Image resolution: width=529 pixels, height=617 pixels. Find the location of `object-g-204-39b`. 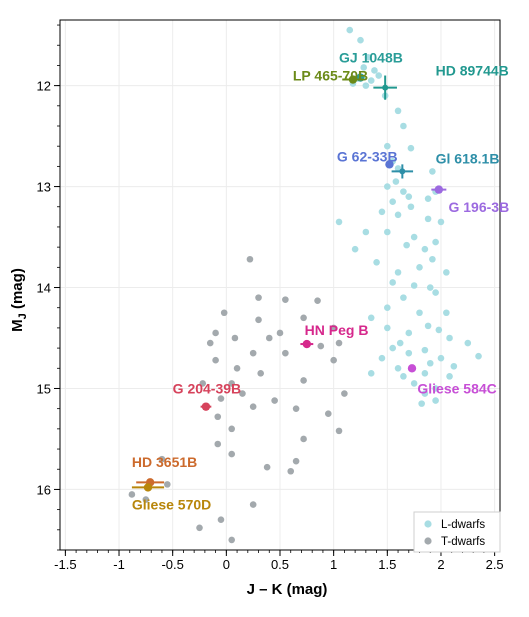

object-g-204-39b is located at coordinates (206, 406).